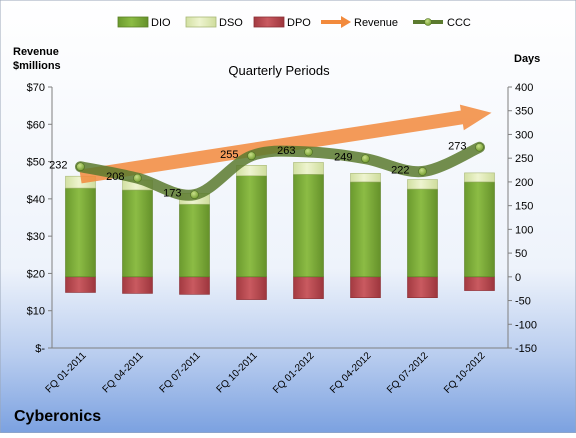 The height and width of the screenshot is (438, 576). Describe the element at coordinates (36, 52) in the screenshot. I see `left-axis-label-line1: Revenue` at that location.